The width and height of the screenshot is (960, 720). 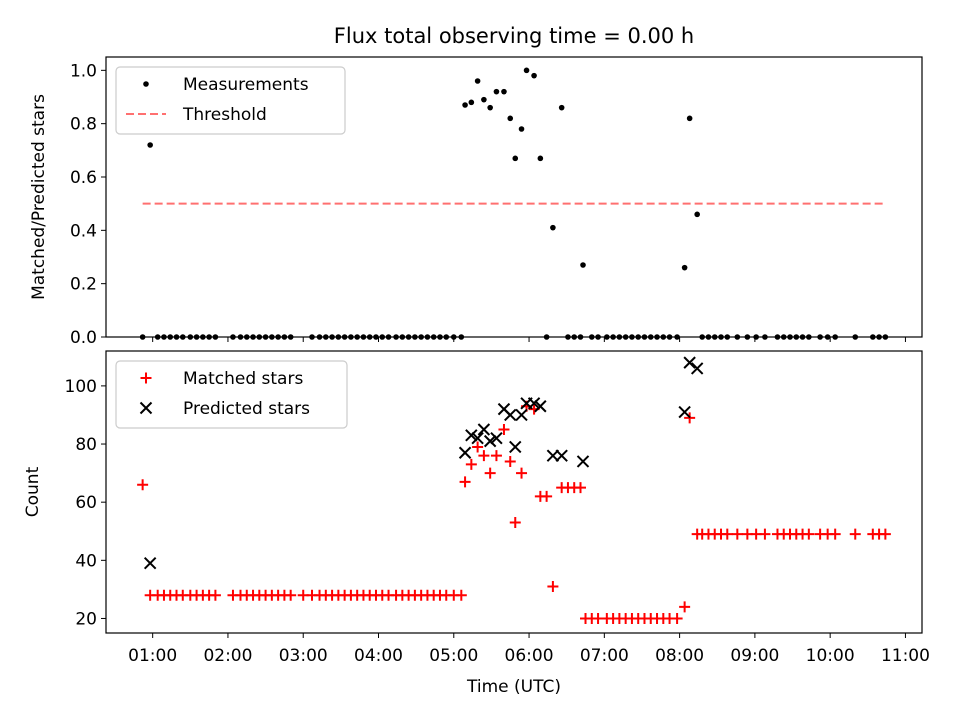 What do you see at coordinates (246, 85) in the screenshot?
I see `legend-label: Measurements` at bounding box center [246, 85].